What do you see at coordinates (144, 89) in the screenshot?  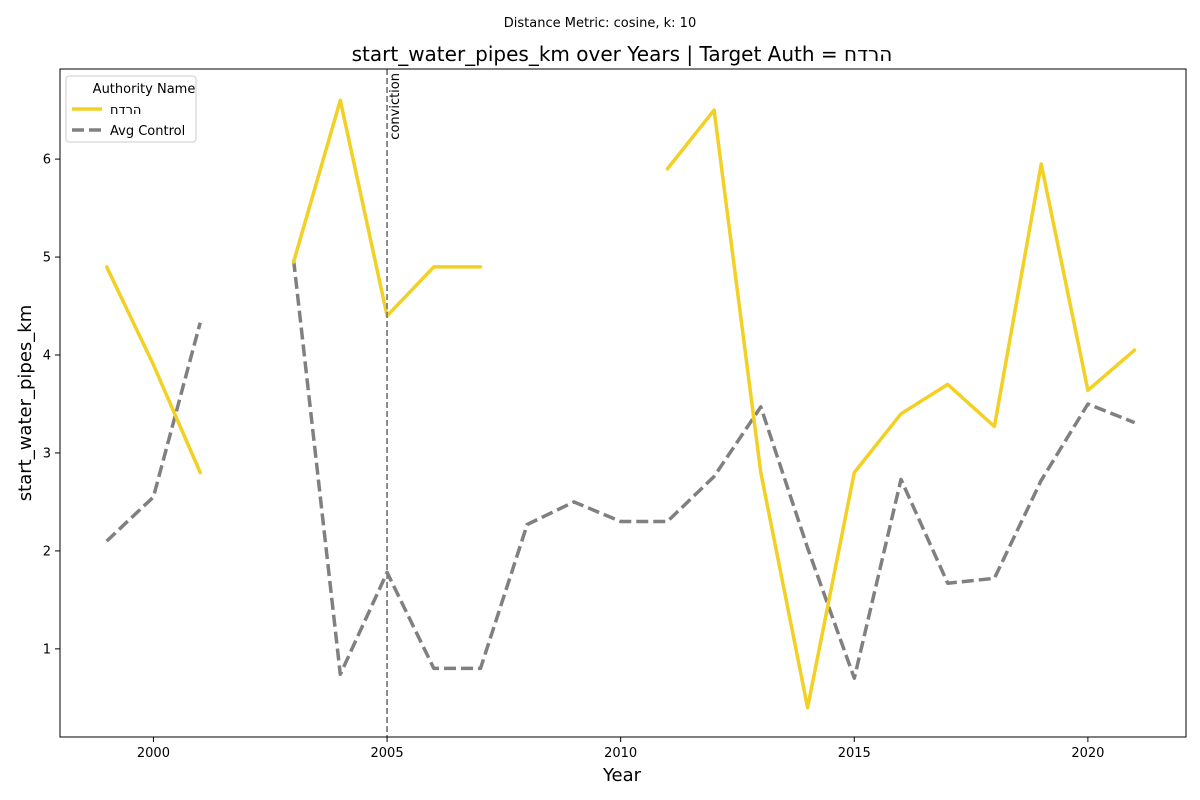 I see `legend-title: Authority Name` at bounding box center [144, 89].